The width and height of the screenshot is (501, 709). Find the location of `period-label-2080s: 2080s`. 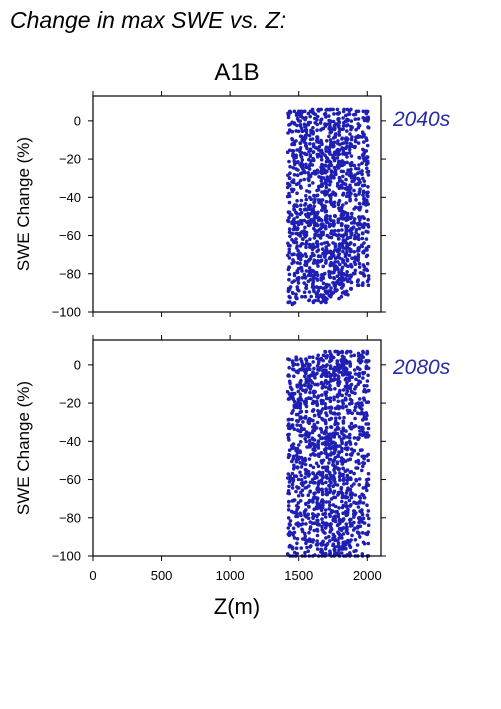

period-label-2080s: 2080s is located at coordinates (421, 367).